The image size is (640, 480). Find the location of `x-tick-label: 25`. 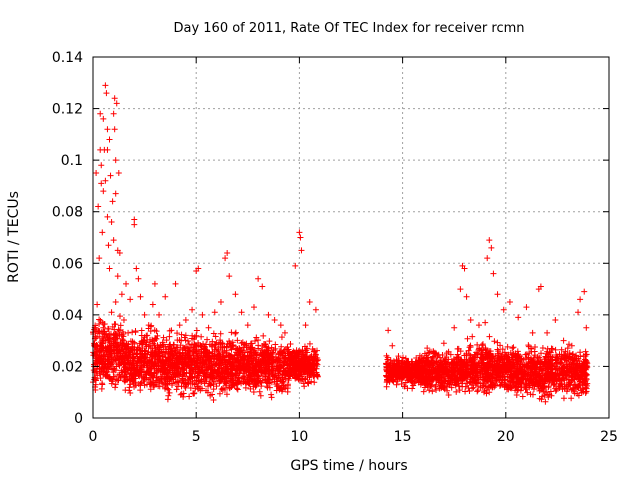

x-tick-label: 25 is located at coordinates (609, 437).